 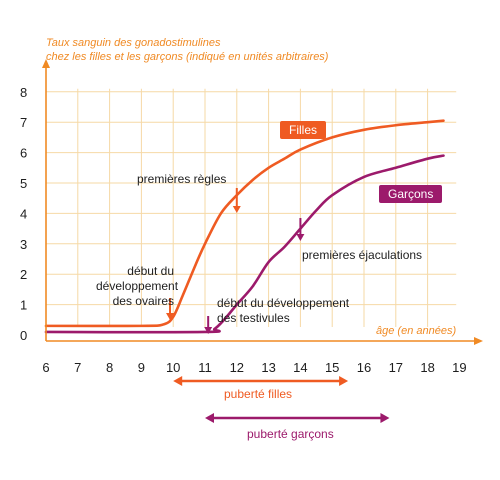 I want to click on x-tick-label: 10, so click(x=173, y=367).